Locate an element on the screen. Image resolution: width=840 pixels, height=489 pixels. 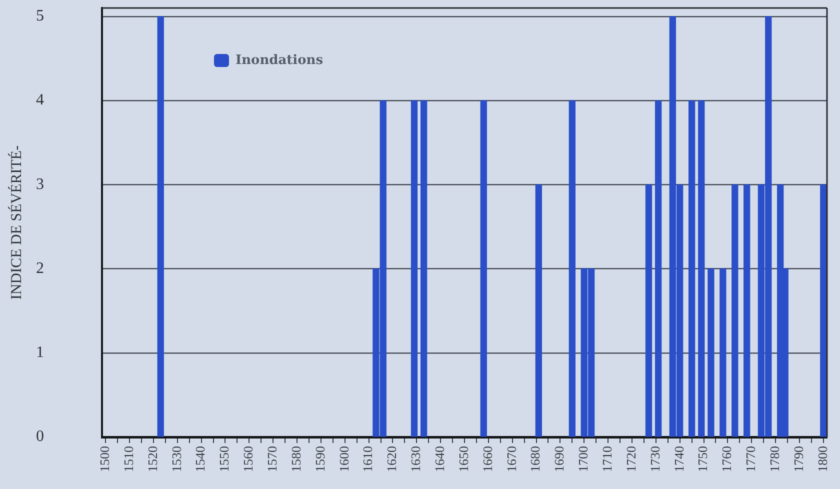
x-tick-label: 1520 is located at coordinates (152, 459).